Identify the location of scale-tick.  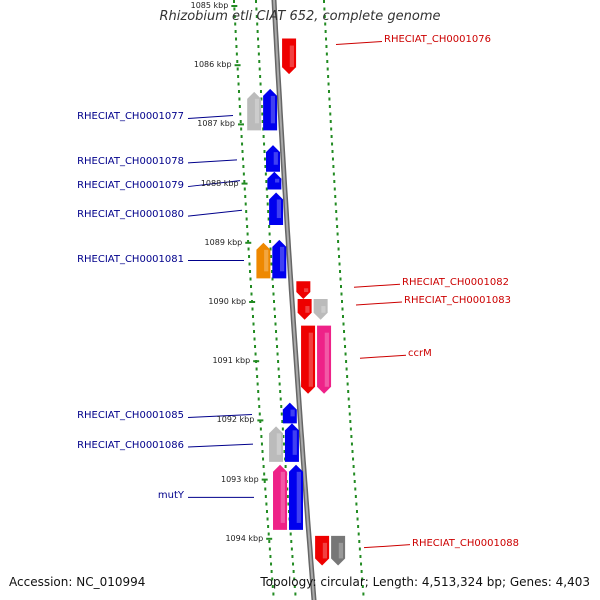
(264, 479).